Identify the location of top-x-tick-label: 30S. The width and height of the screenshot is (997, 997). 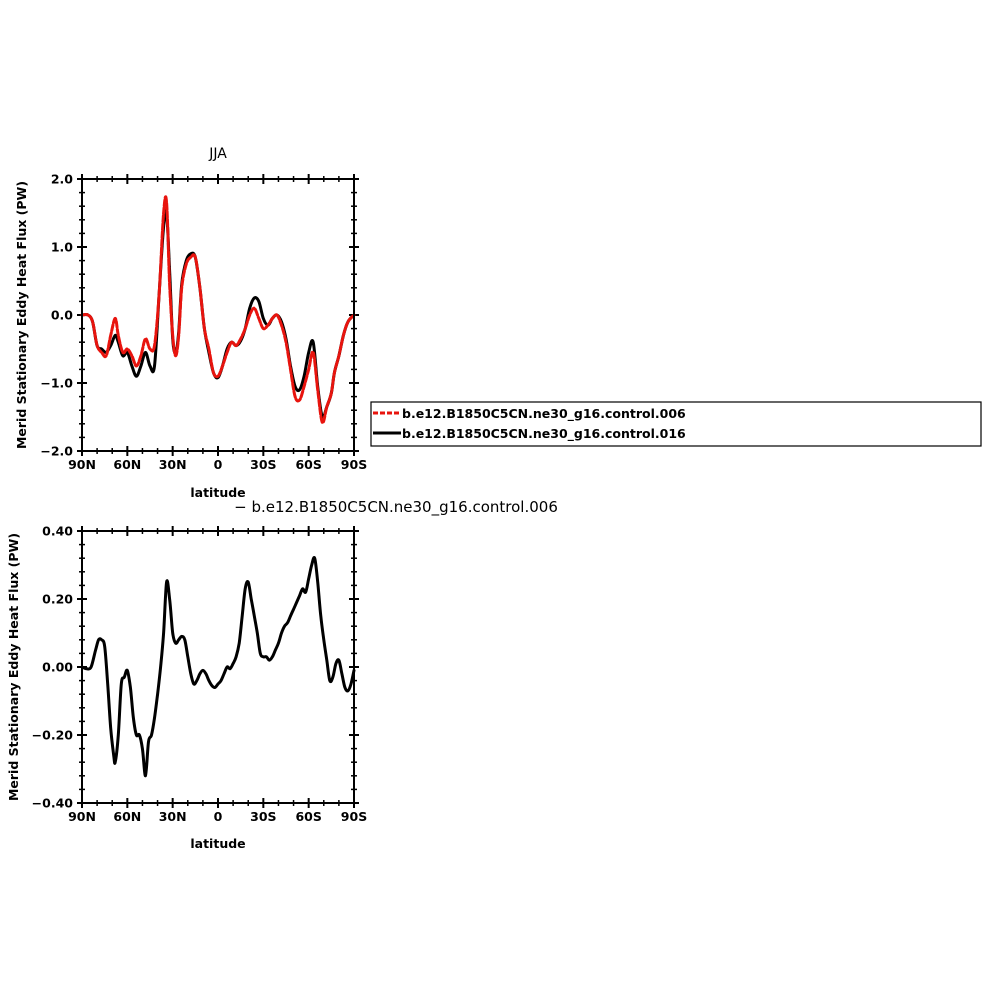
(263, 464).